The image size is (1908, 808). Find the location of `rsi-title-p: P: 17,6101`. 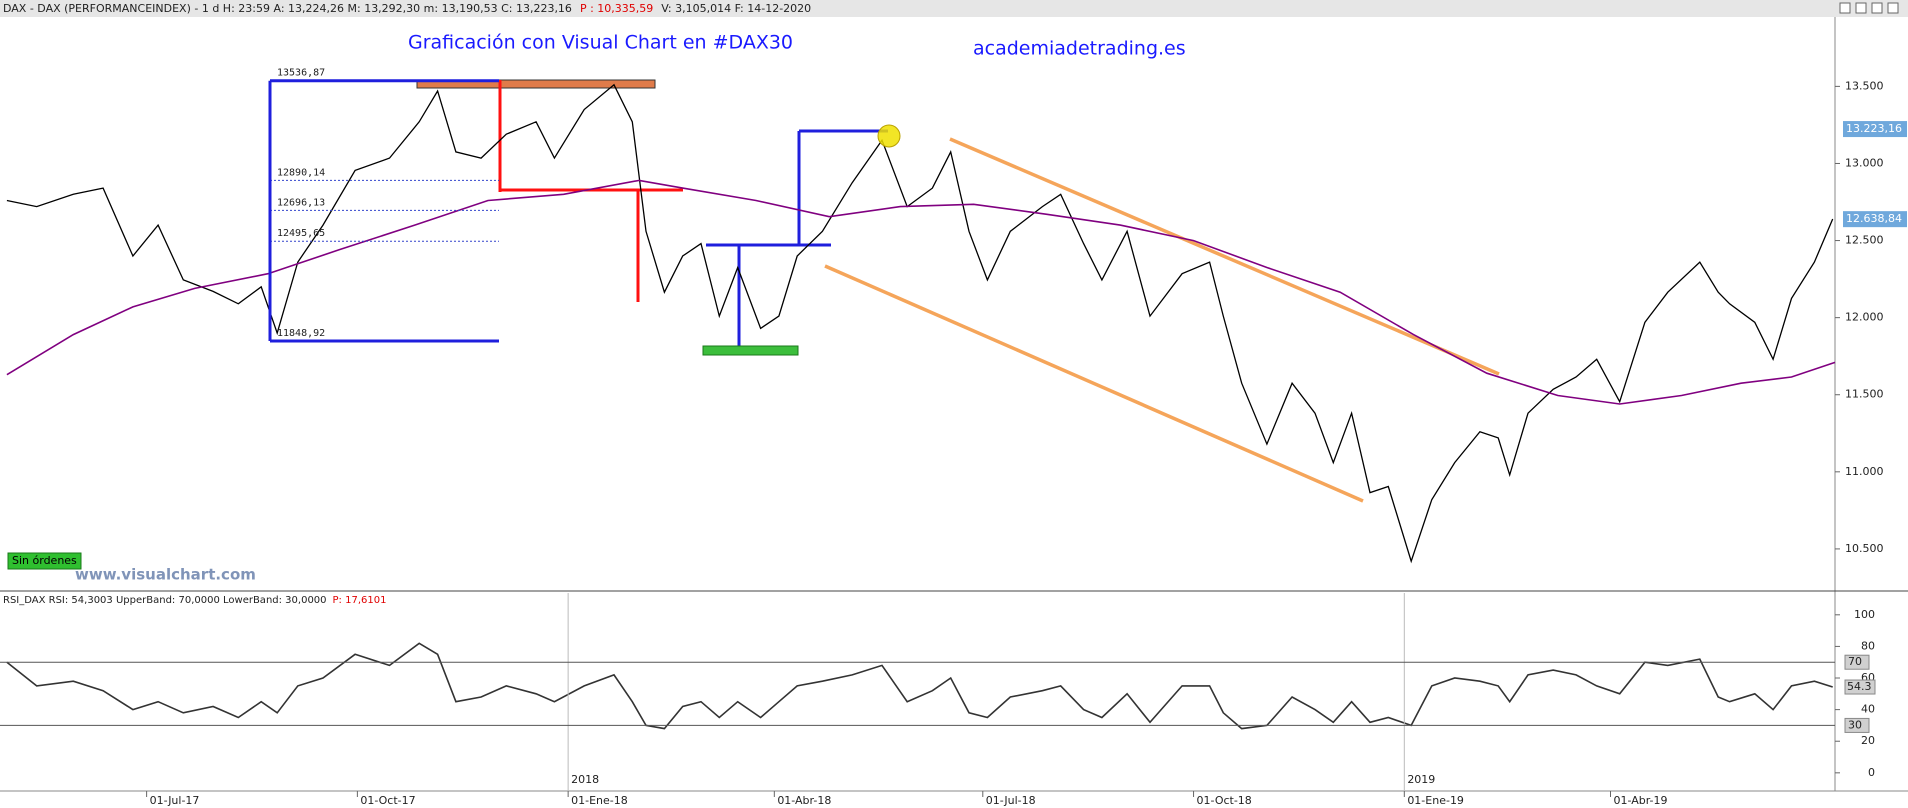

rsi-title-p: P: 17,6101 is located at coordinates (360, 600).